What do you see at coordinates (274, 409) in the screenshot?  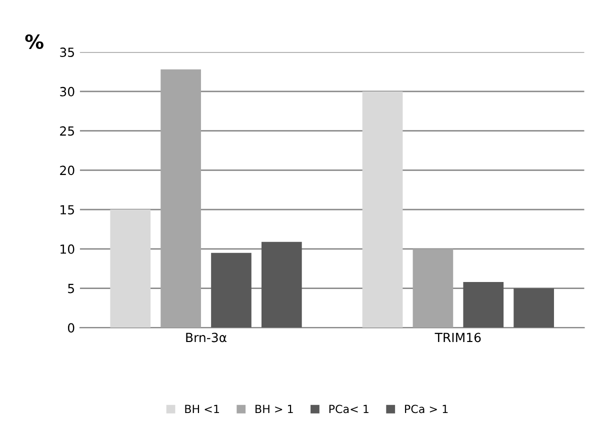 I see `legend-label: BH > 1` at bounding box center [274, 409].